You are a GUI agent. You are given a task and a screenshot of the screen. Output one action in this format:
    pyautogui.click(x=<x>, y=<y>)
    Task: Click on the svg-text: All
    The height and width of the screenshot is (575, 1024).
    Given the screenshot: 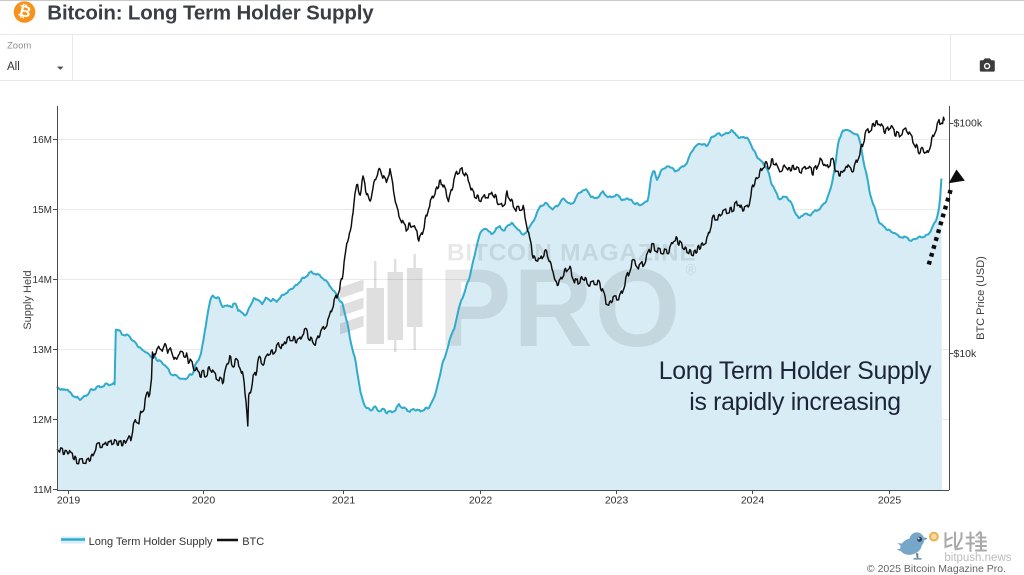 What is the action you would take?
    pyautogui.click(x=13, y=67)
    